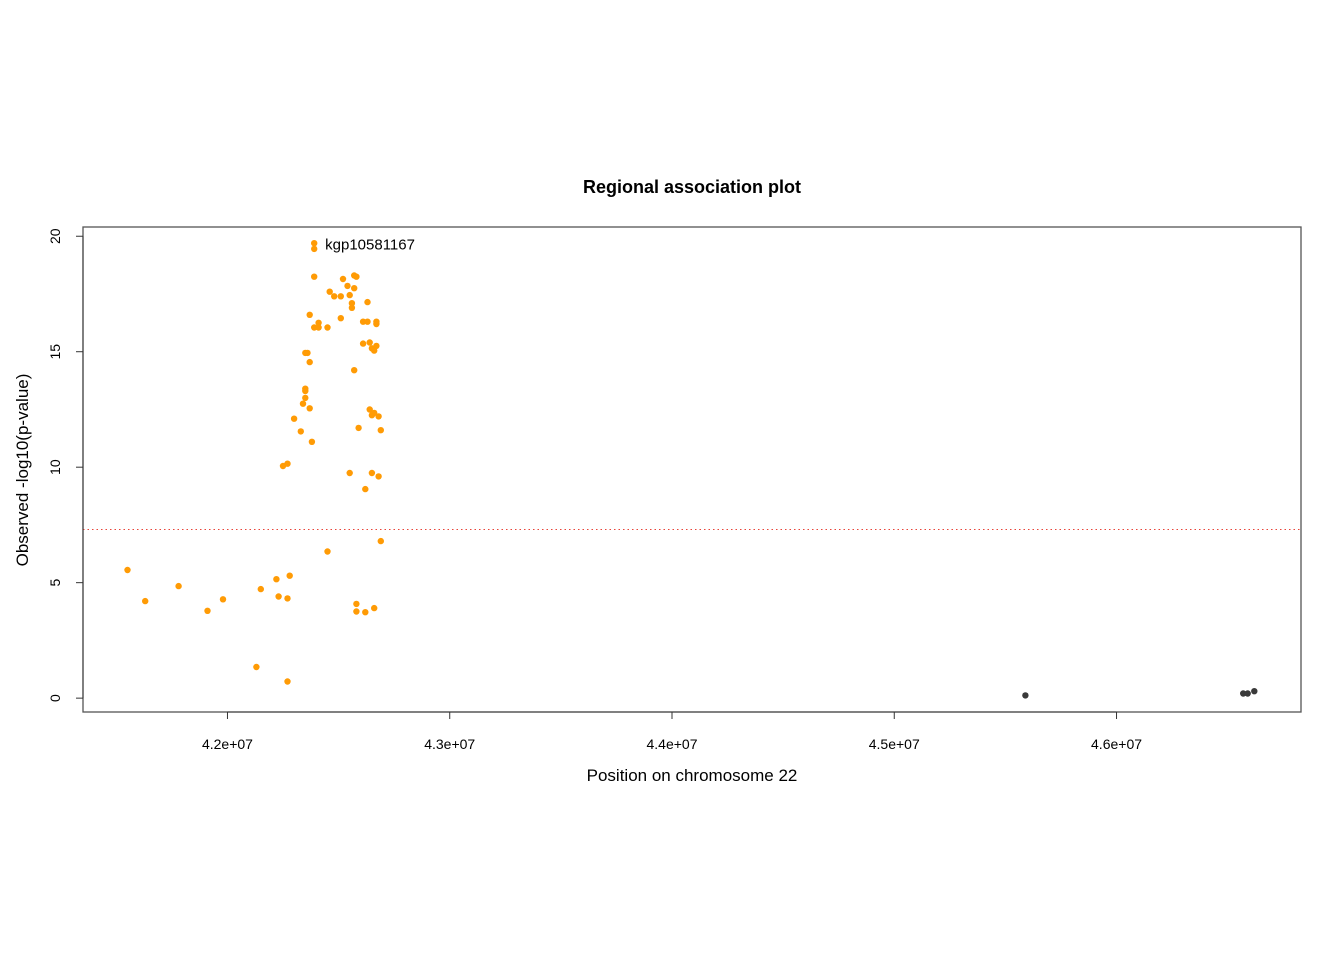  Describe the element at coordinates (672, 731) in the screenshot. I see `x-axis: 4.2e+07 4.3e+07 4.4e+07 4.5e+07 4.6e+07` at that location.